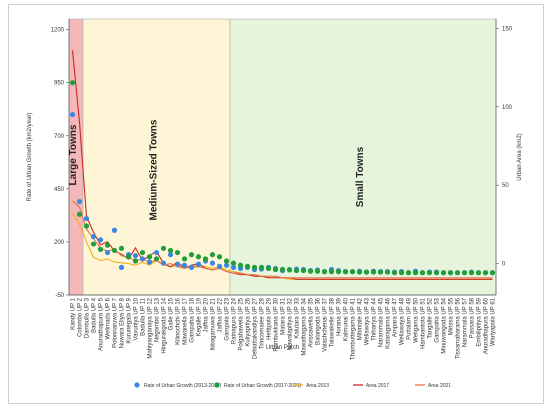 This screenshot has width=550, height=409. Describe the element at coordinates (200, 316) in the screenshot. I see `x-tick-label: Kegalle UP 19` at that location.